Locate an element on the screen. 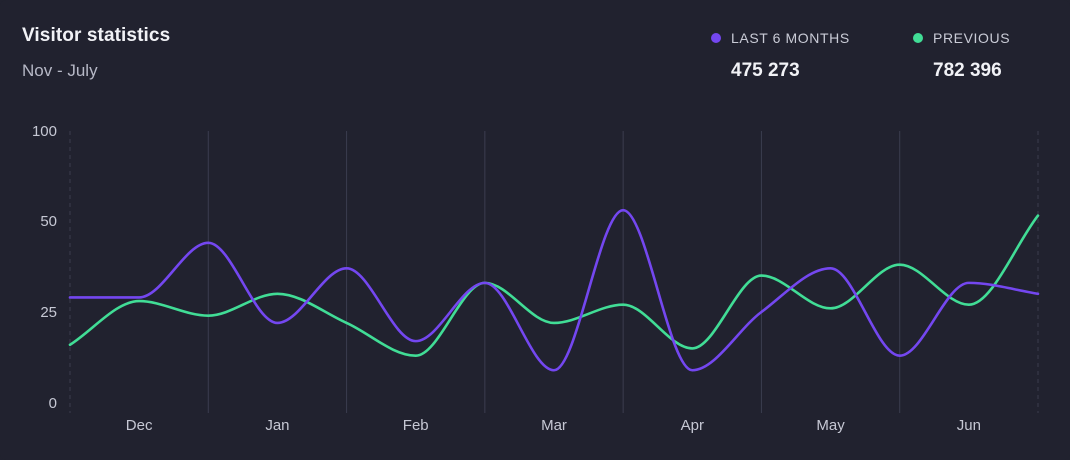  y-tick-label: 0 is located at coordinates (53, 403).